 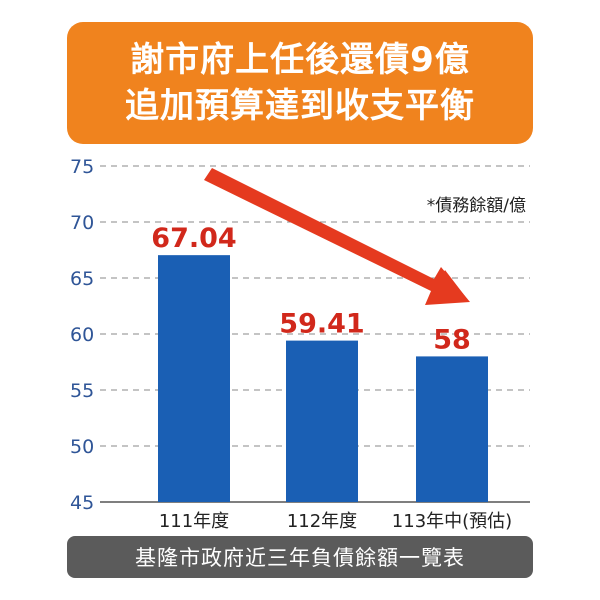 I want to click on bar-value-label: 67.04, so click(x=193, y=238).